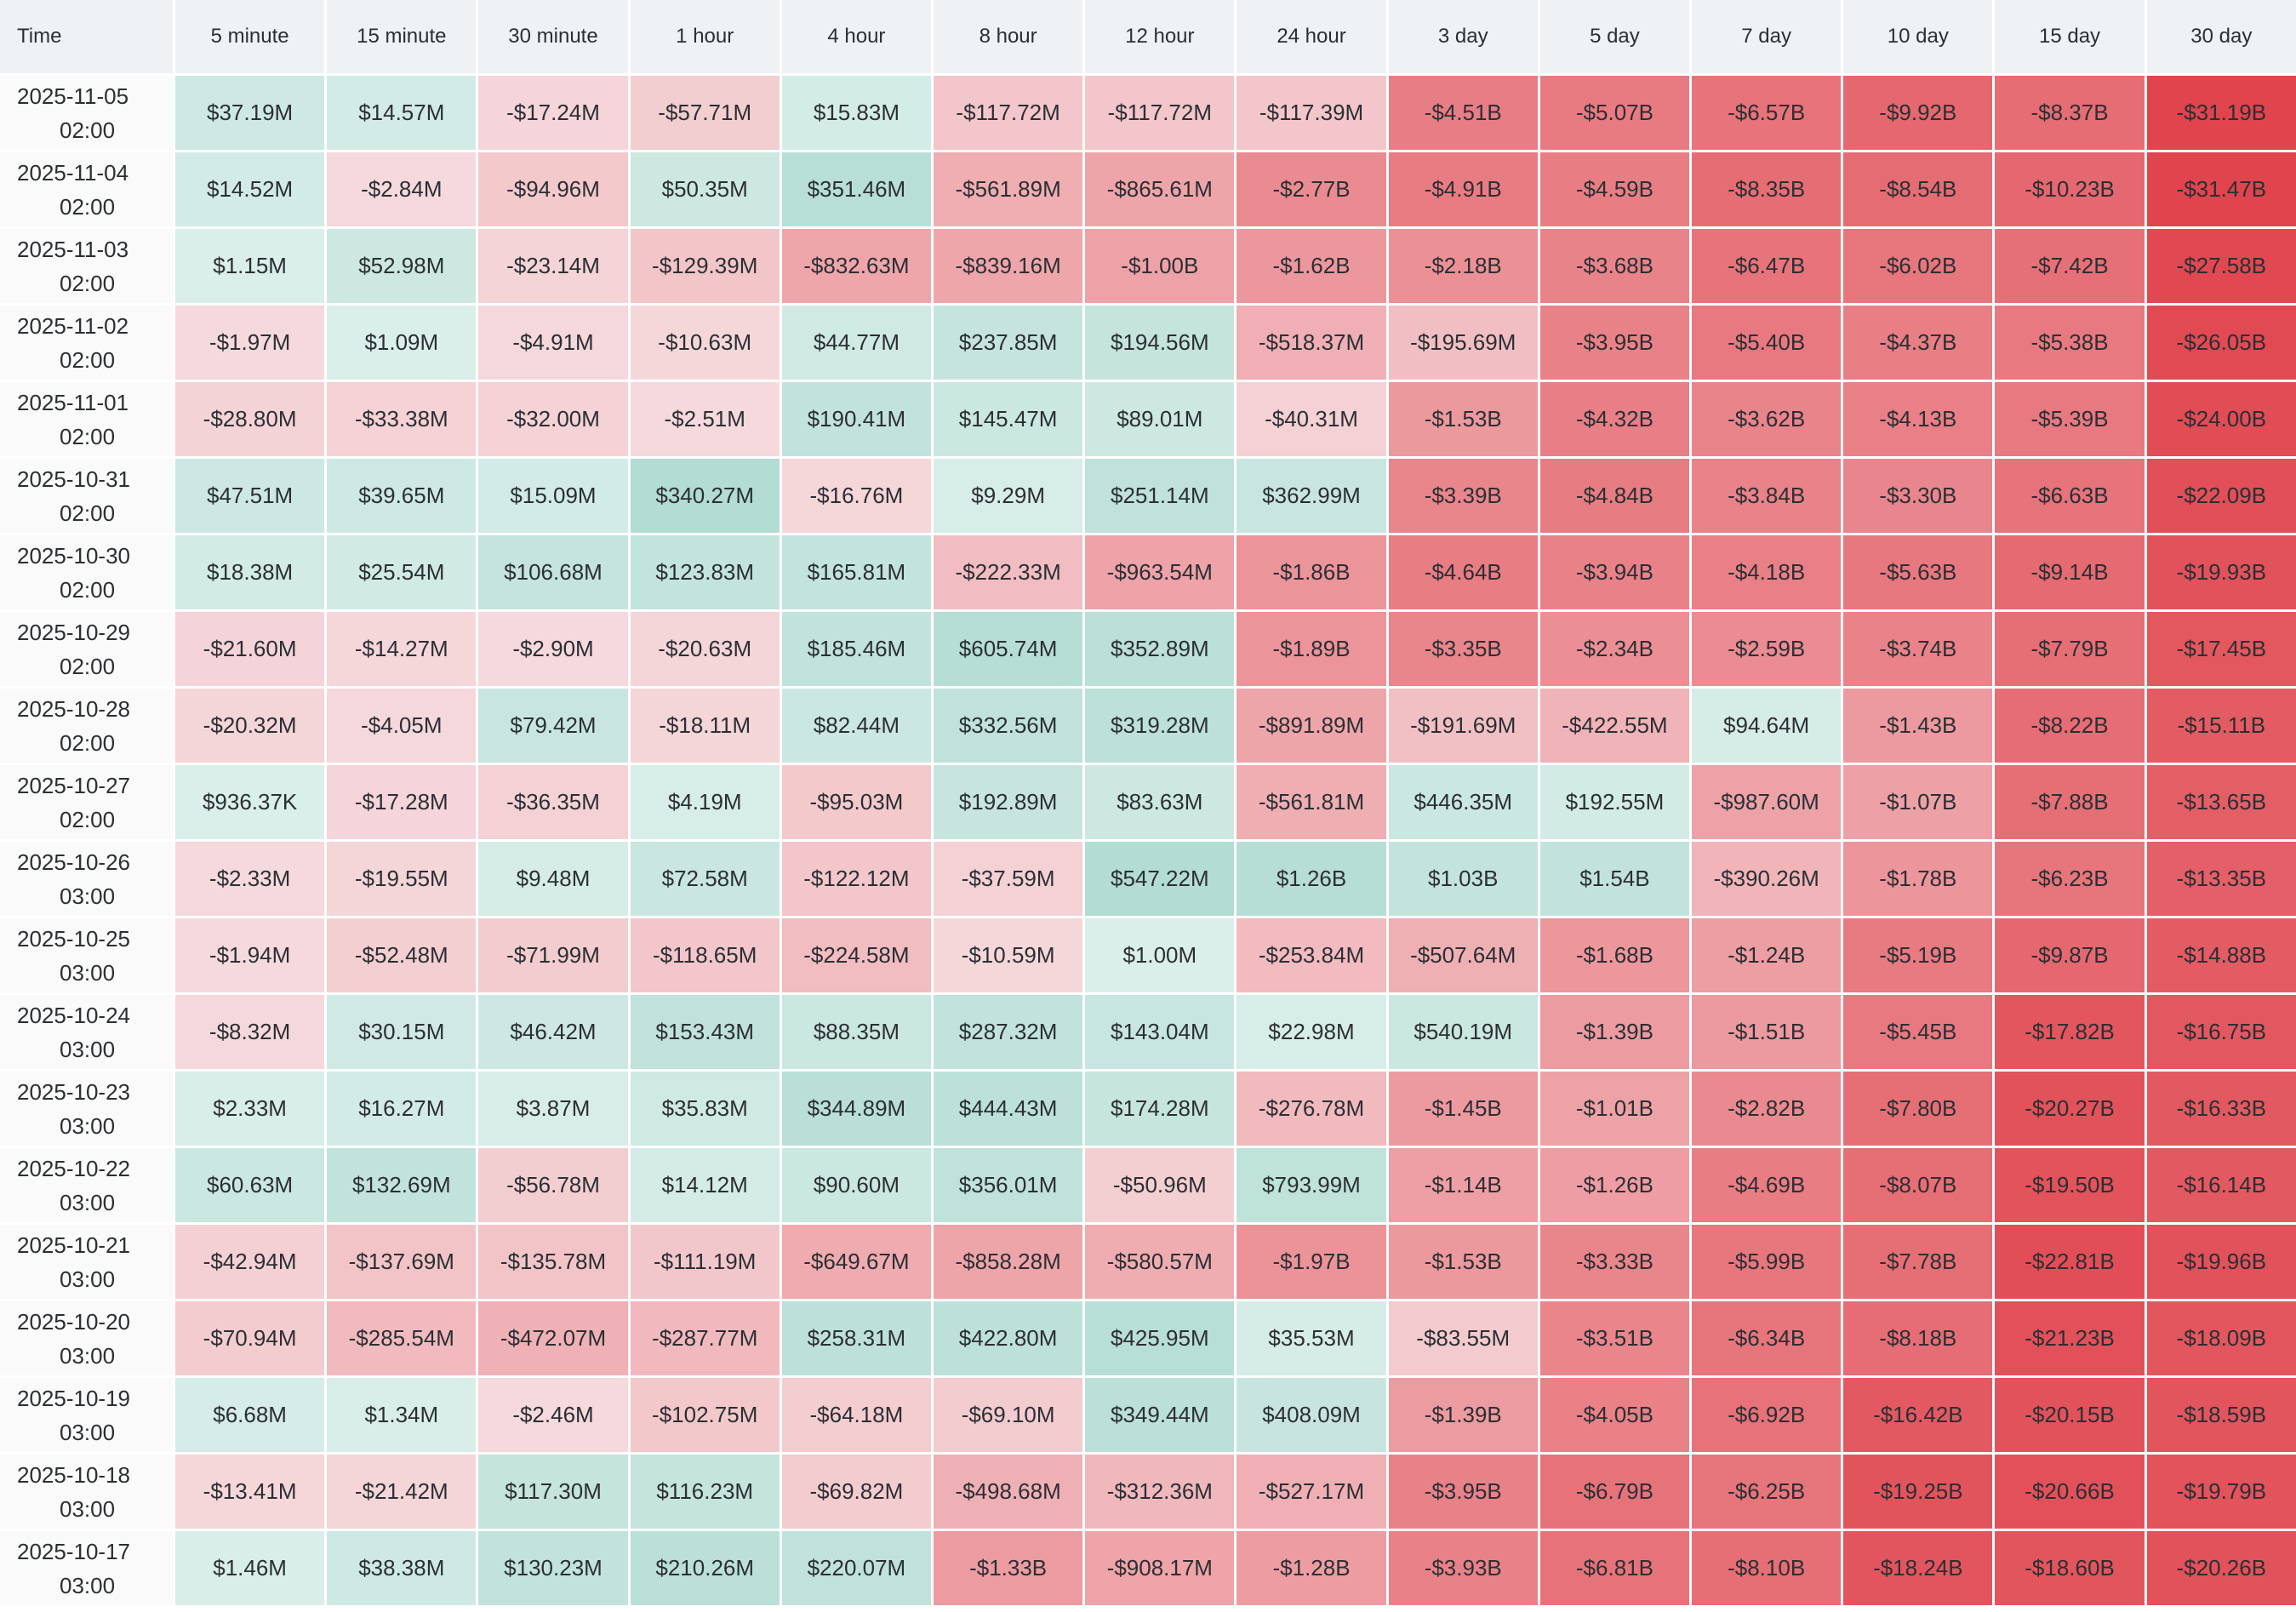 This screenshot has width=2296, height=1612. What do you see at coordinates (1009, 572) in the screenshot?
I see `value-cell: -$222.33M` at bounding box center [1009, 572].